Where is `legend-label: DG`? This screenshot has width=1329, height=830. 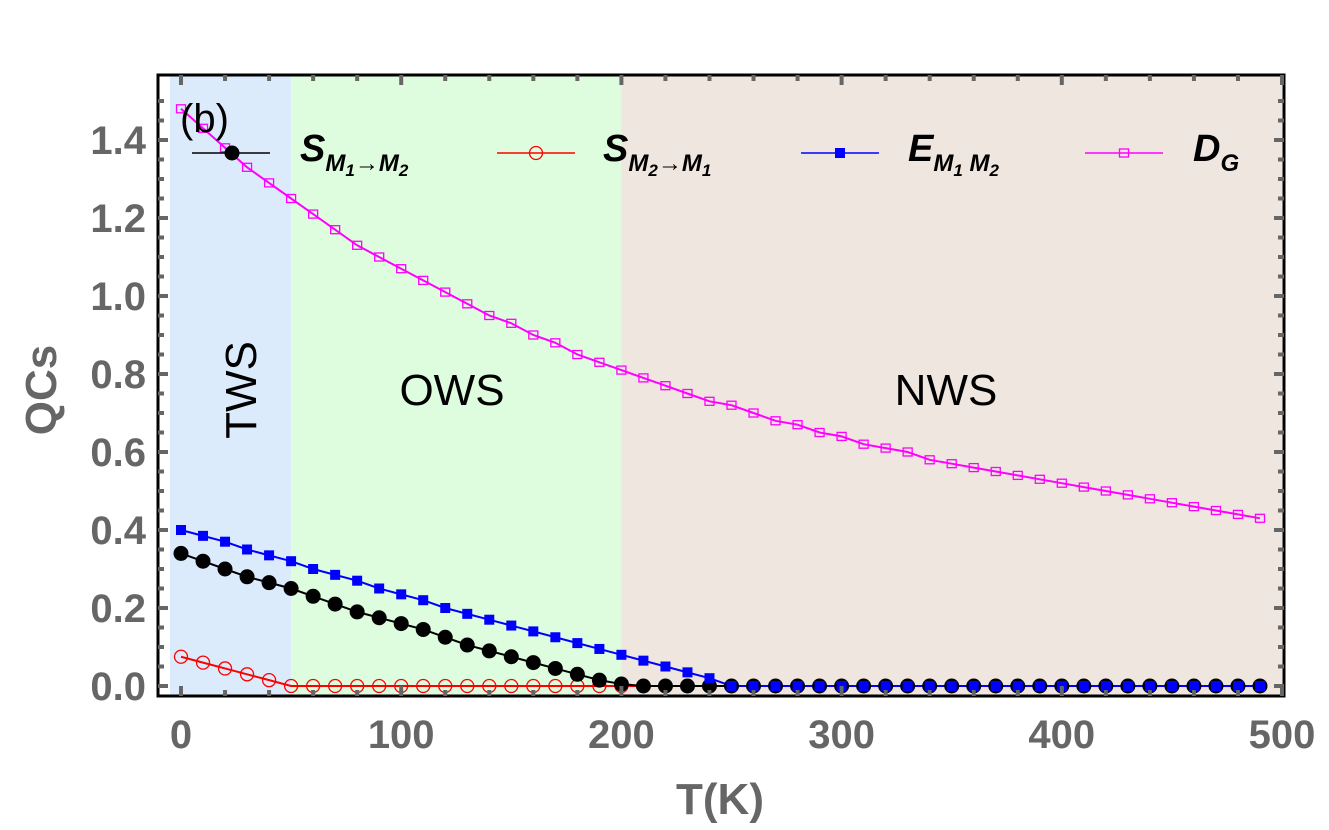
legend-label: DG is located at coordinates (1216, 152).